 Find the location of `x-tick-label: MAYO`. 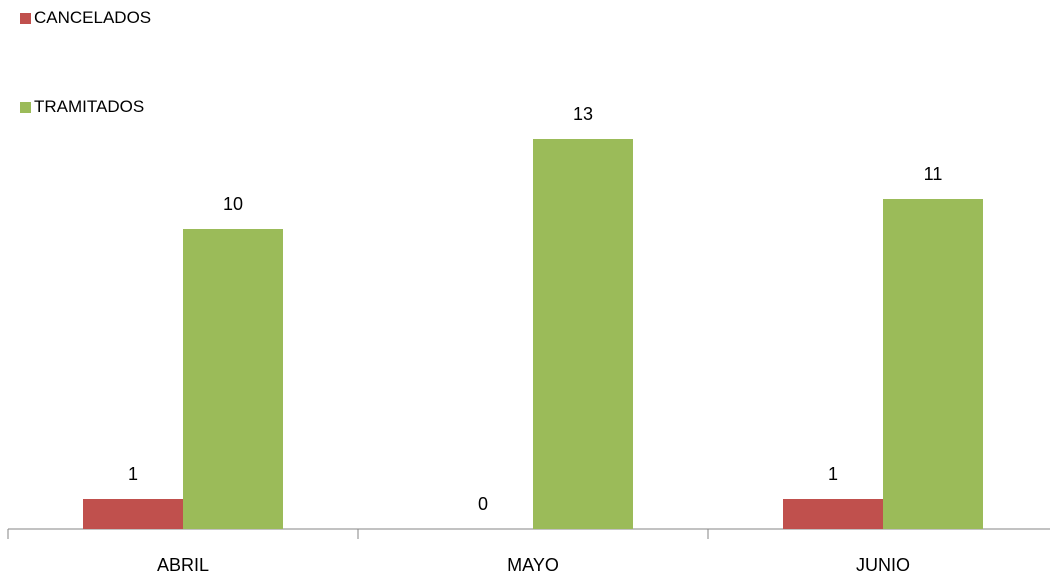

x-tick-label: MAYO is located at coordinates (533, 565).